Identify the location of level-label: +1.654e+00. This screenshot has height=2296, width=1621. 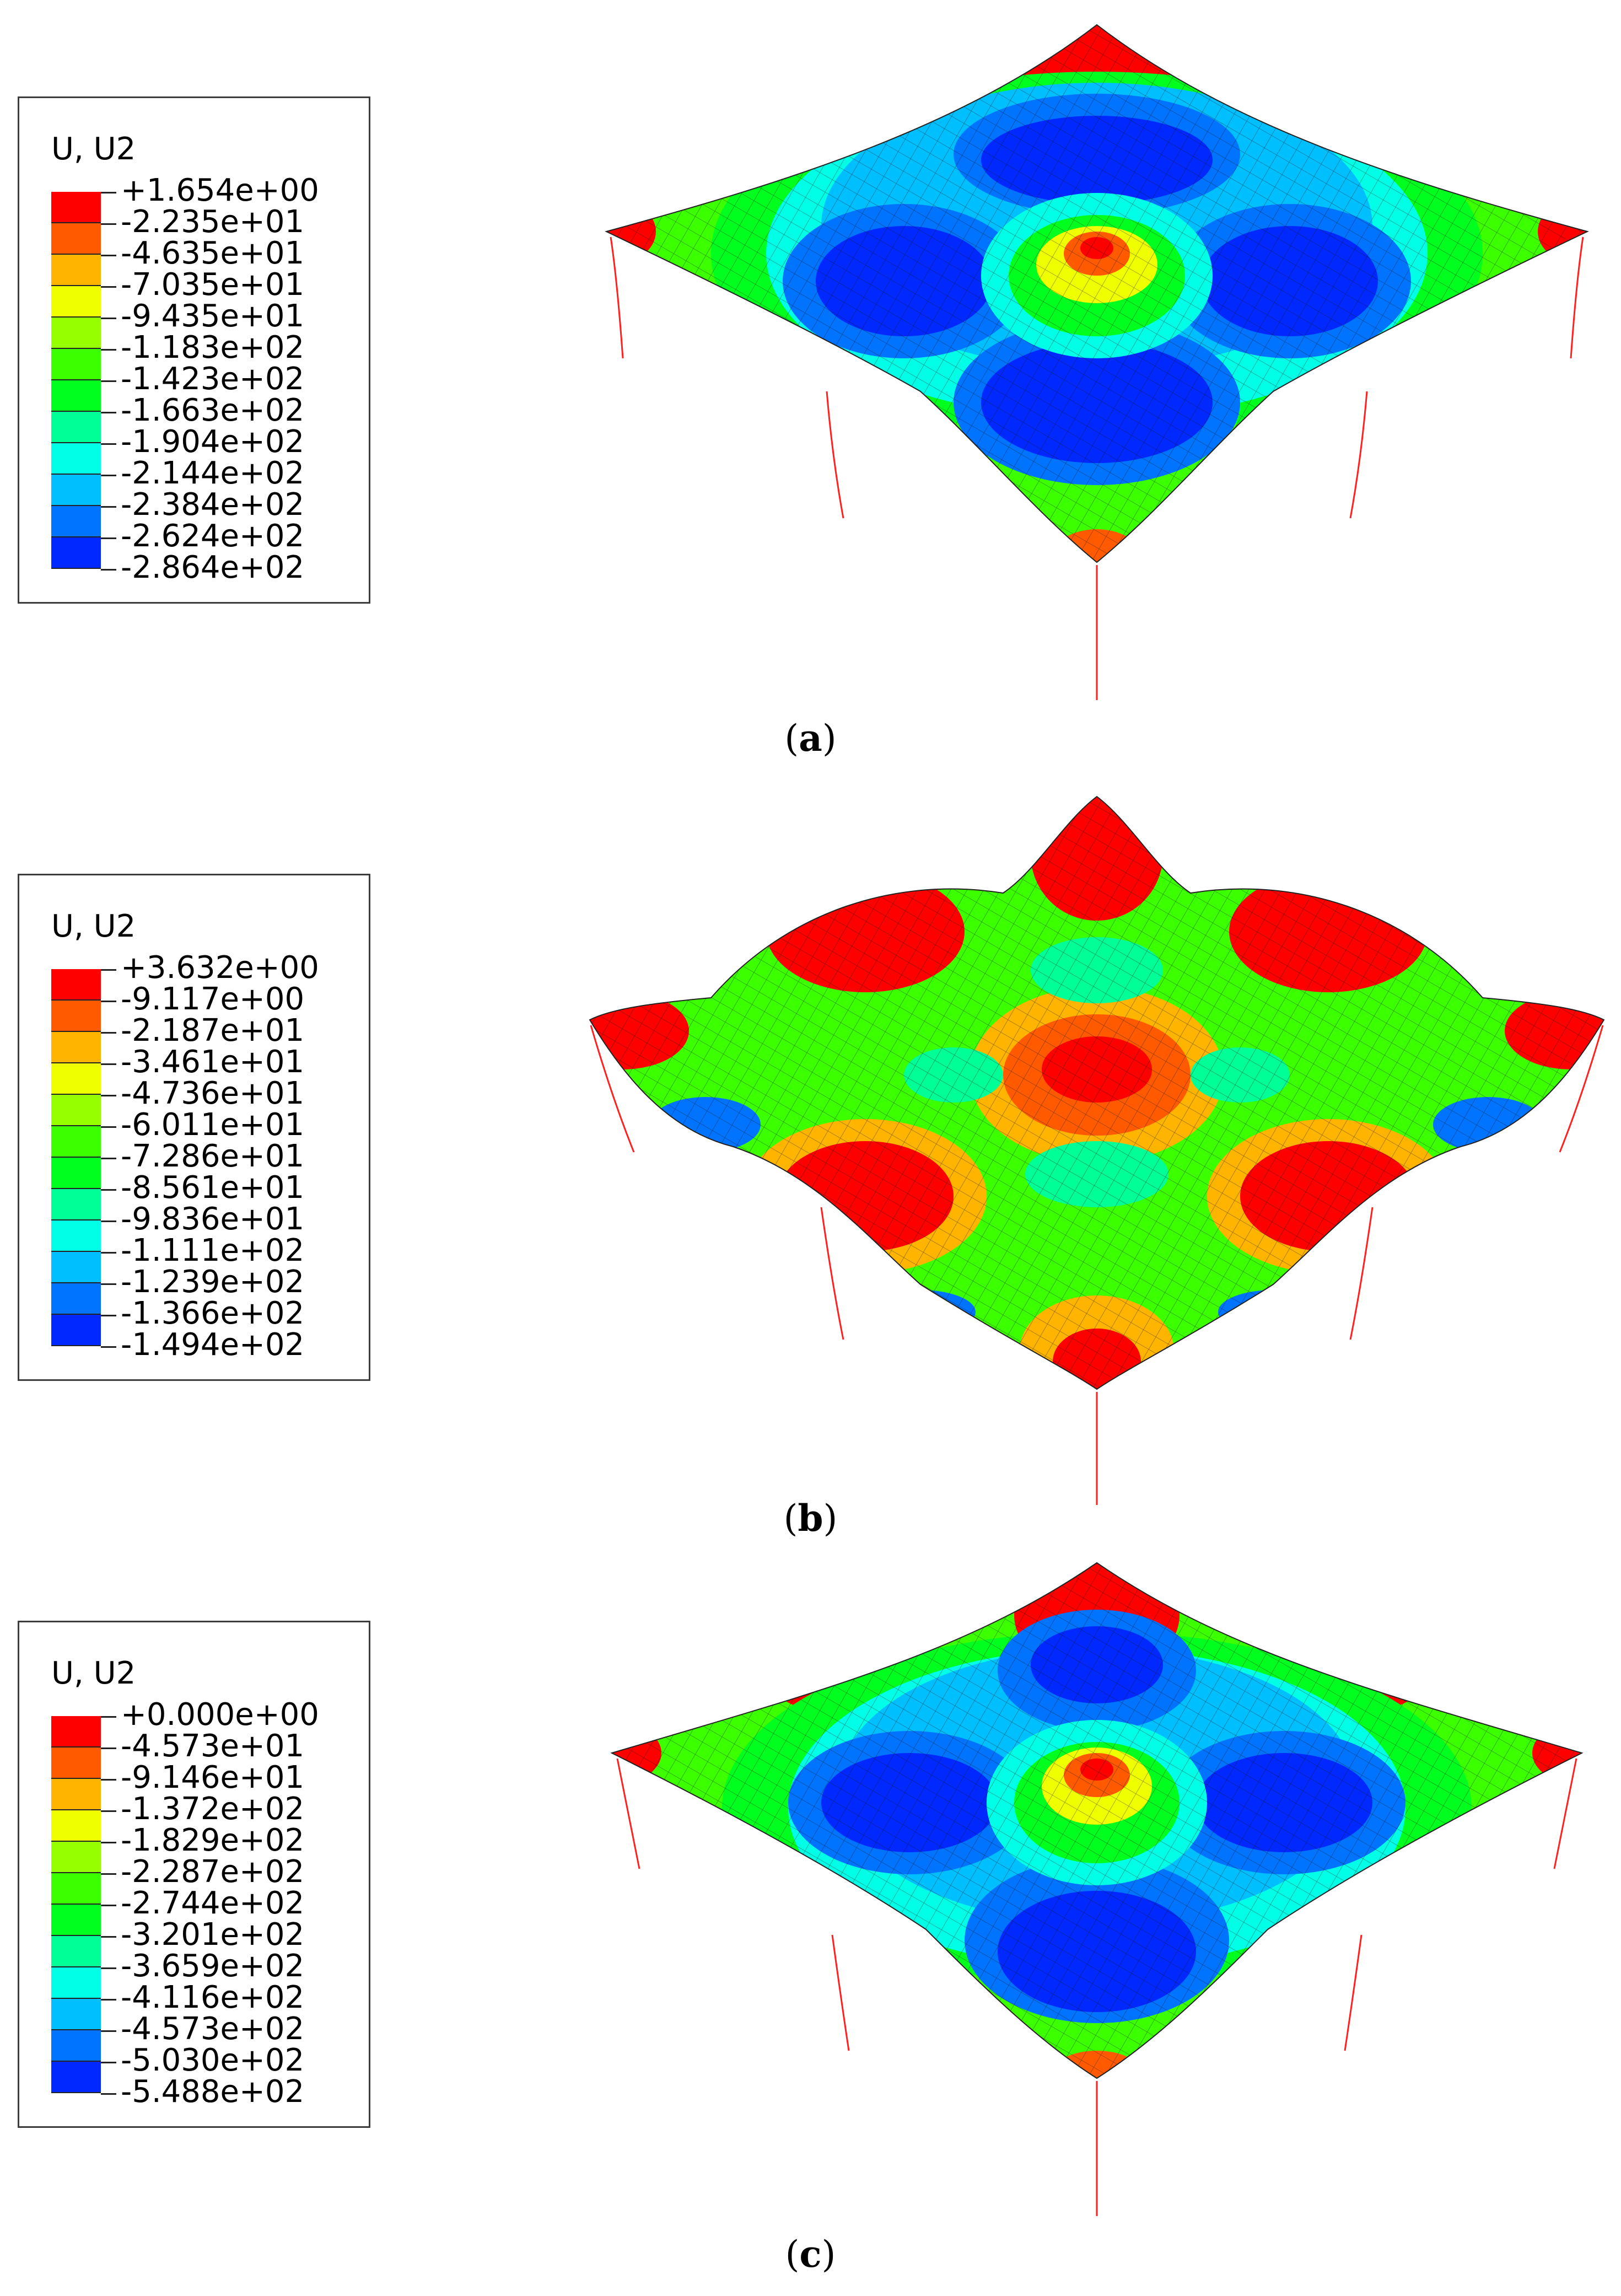
(220, 190).